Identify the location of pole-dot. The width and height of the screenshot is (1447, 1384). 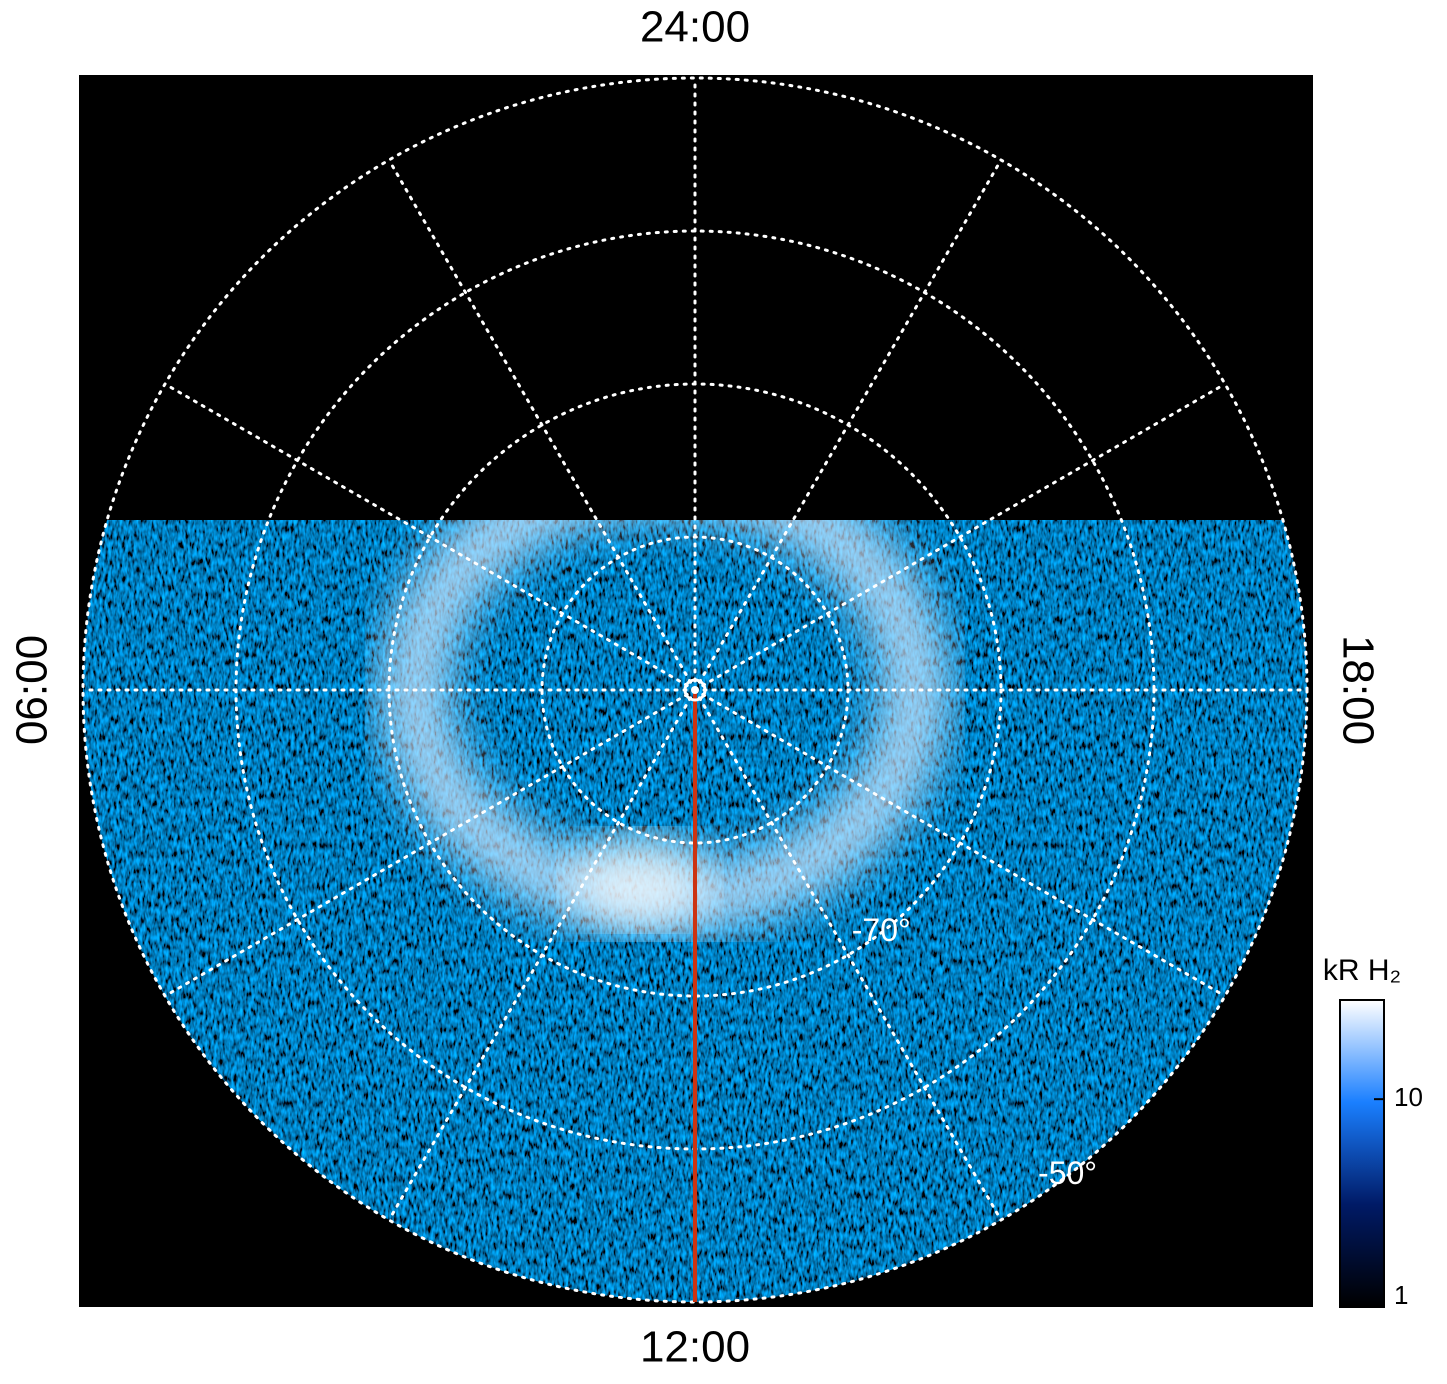
(695, 690).